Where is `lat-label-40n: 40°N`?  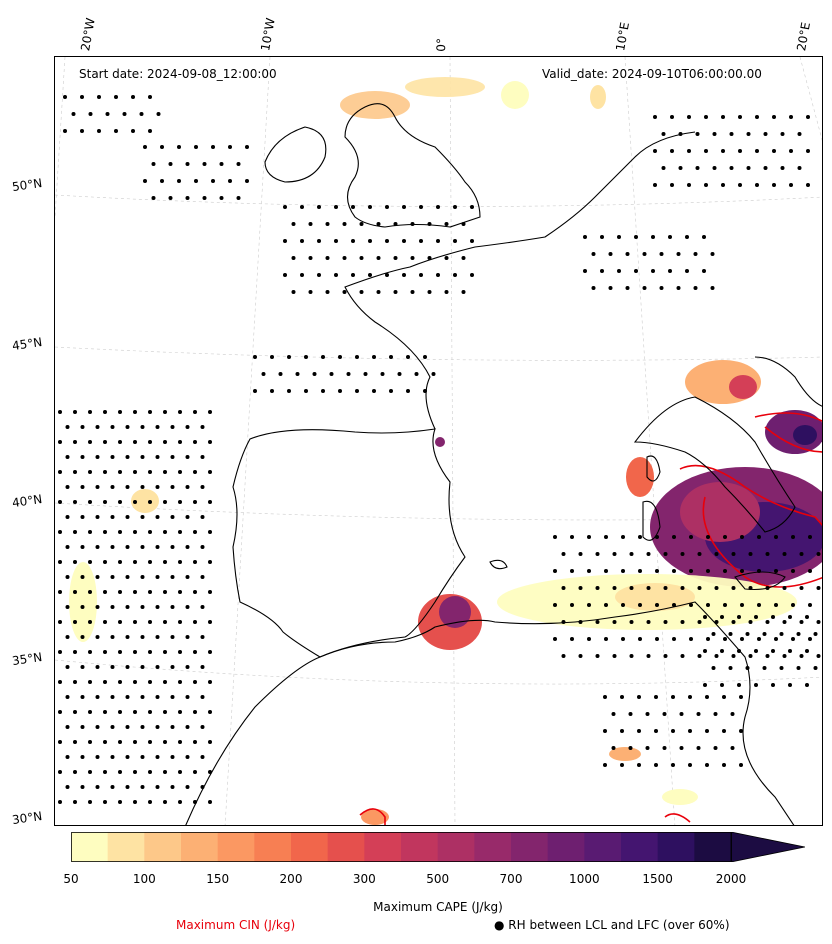 lat-label-40n: 40°N is located at coordinates (27, 501).